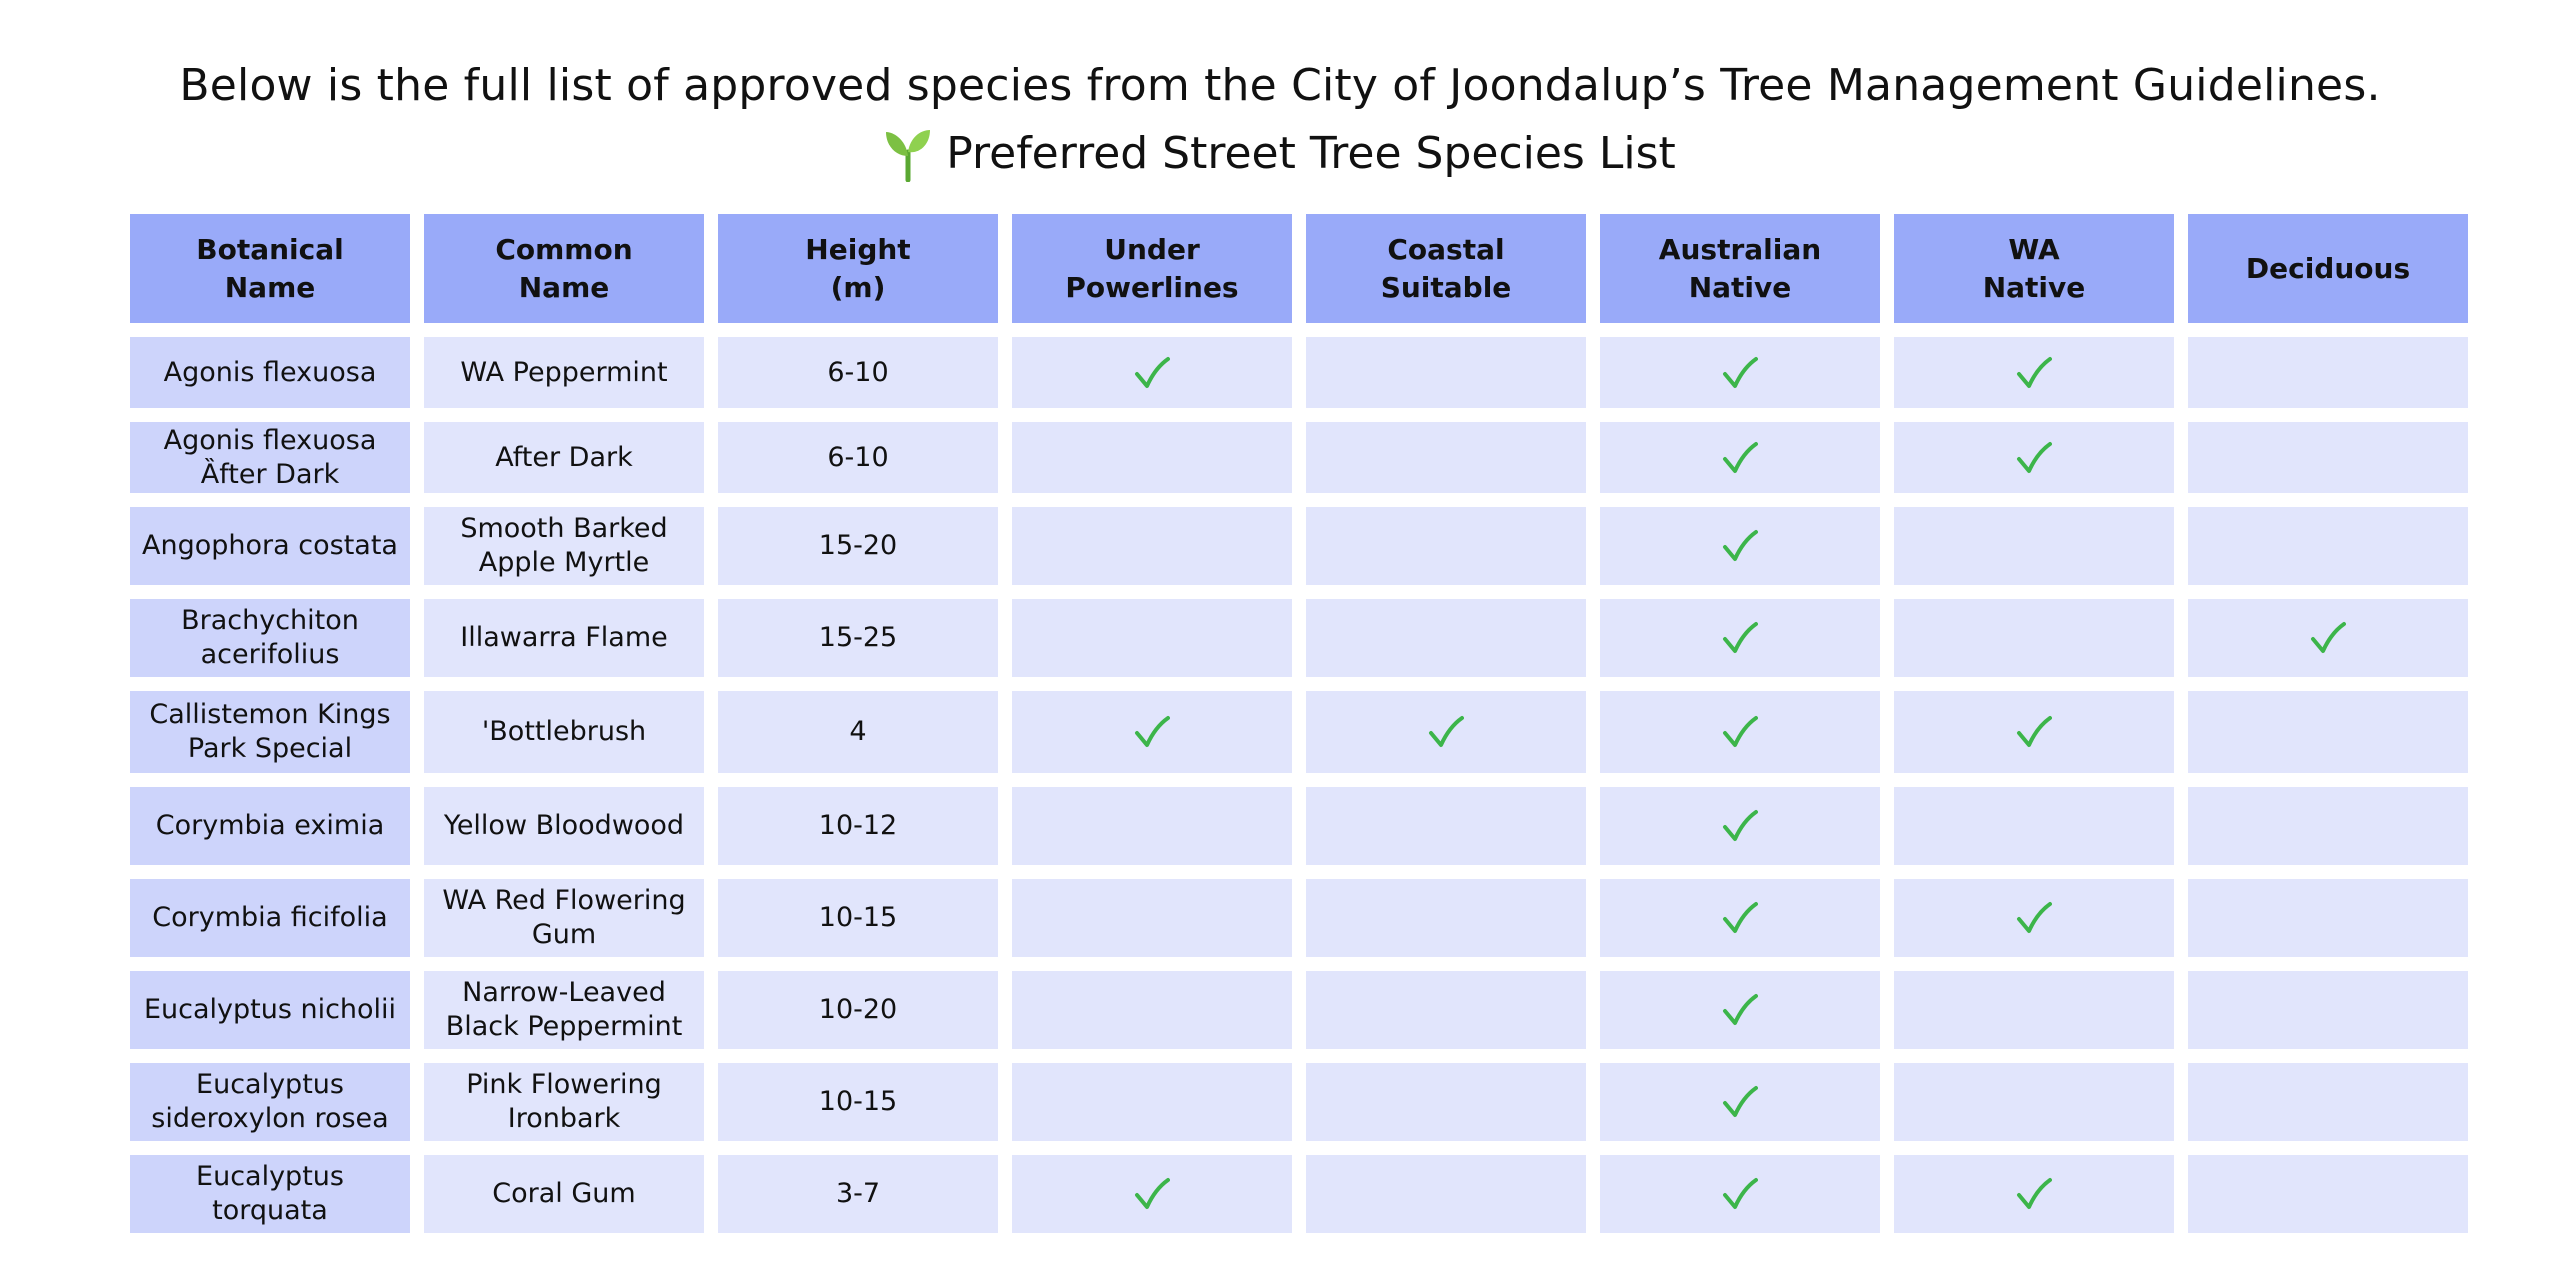  I want to click on header-line: Australian, so click(1740, 249).